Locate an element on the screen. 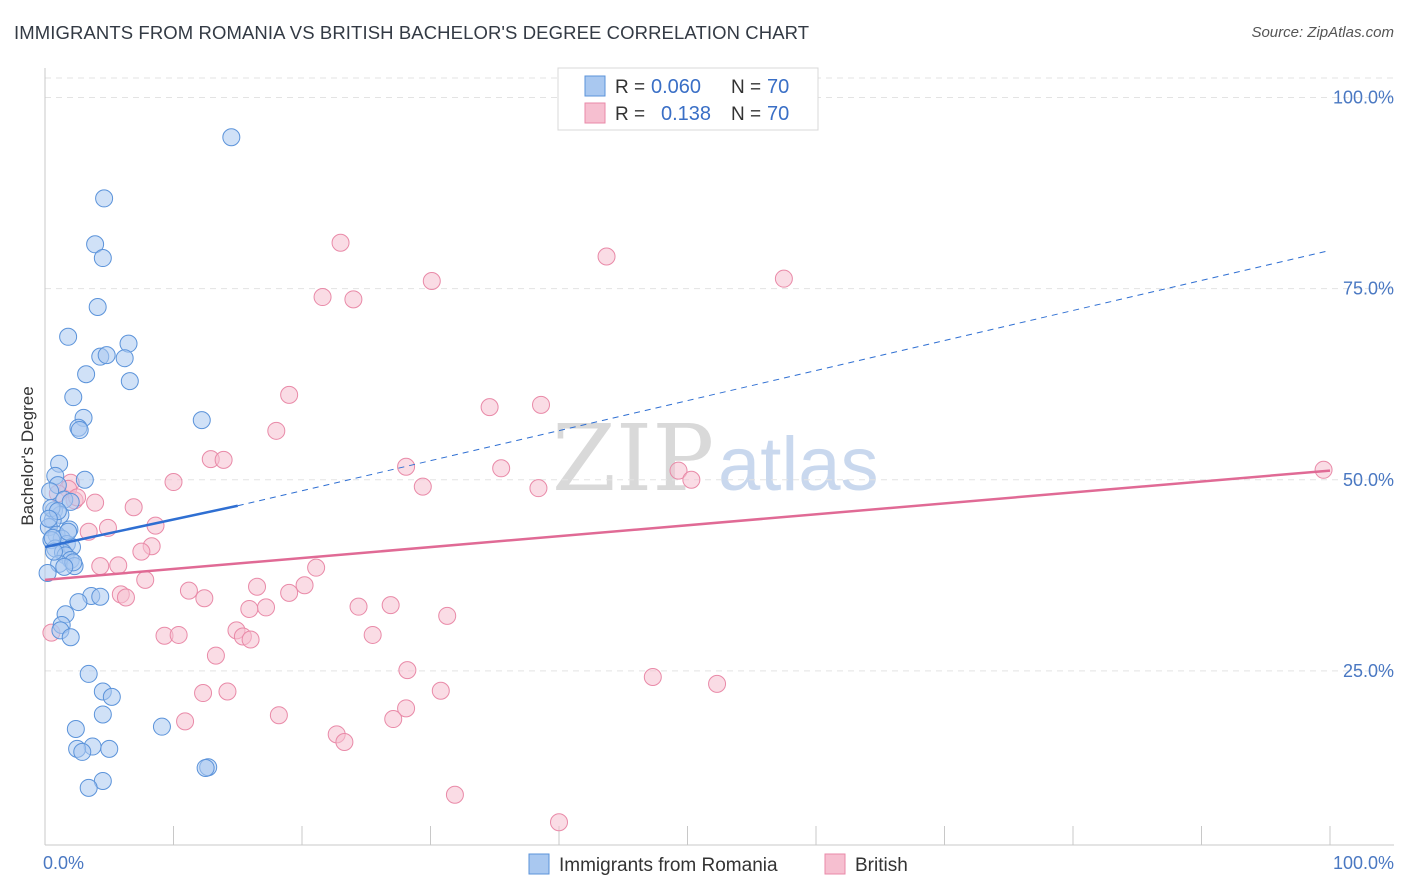 Image resolution: width=1406 pixels, height=892 pixels. romania-trend-line is located at coordinates (141, 526).